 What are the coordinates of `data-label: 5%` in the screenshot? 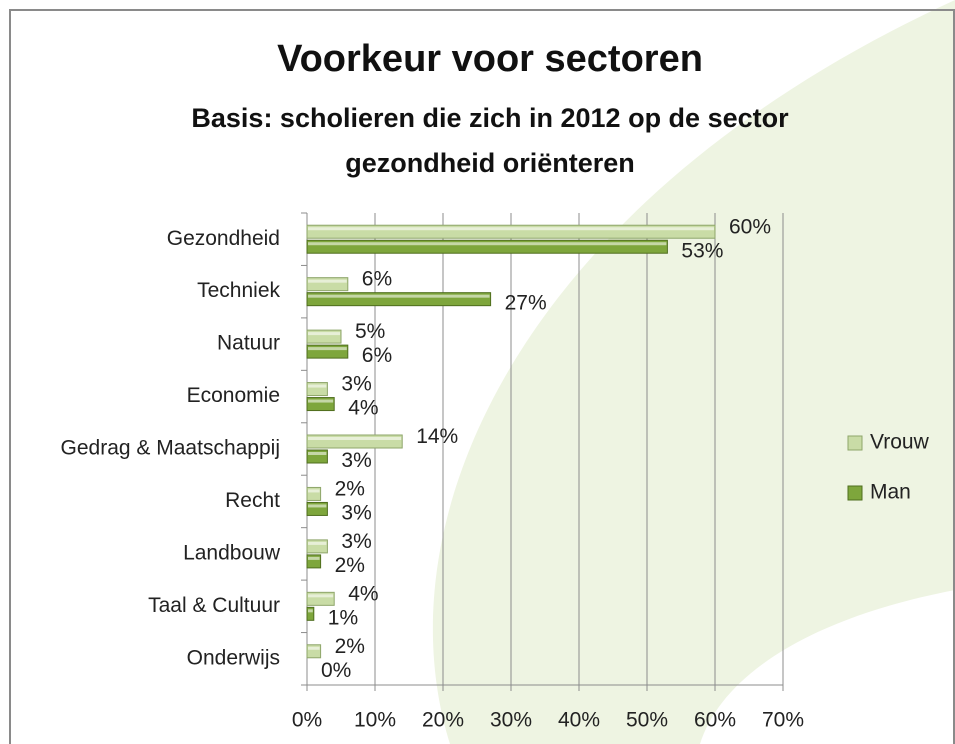 It's located at (370, 331).